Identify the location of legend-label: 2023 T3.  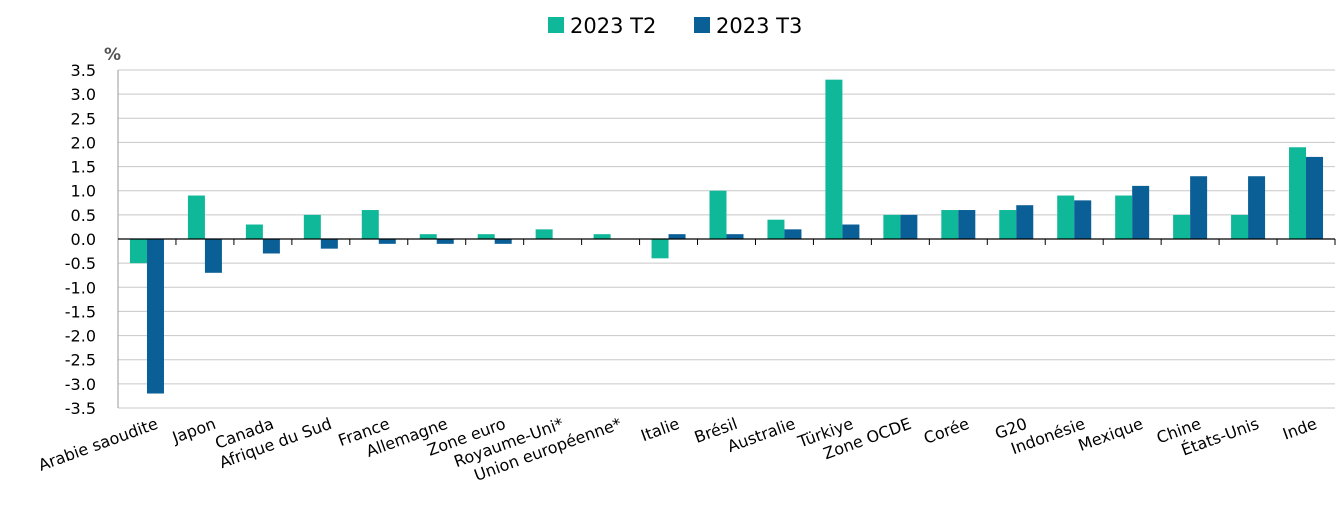
(759, 26).